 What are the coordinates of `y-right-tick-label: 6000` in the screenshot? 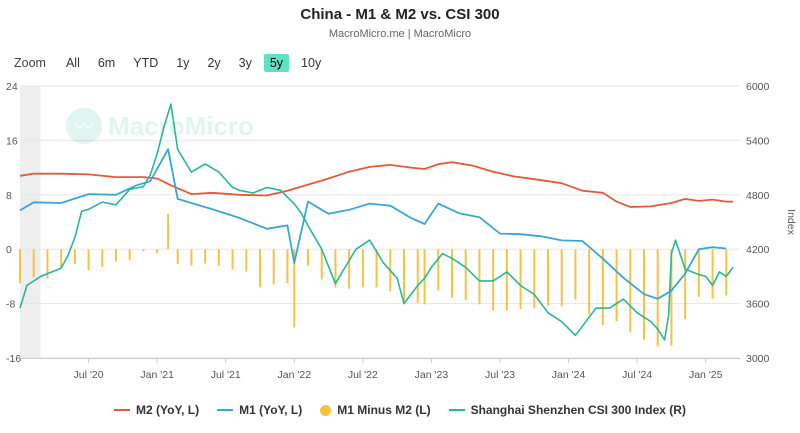 It's located at (758, 87).